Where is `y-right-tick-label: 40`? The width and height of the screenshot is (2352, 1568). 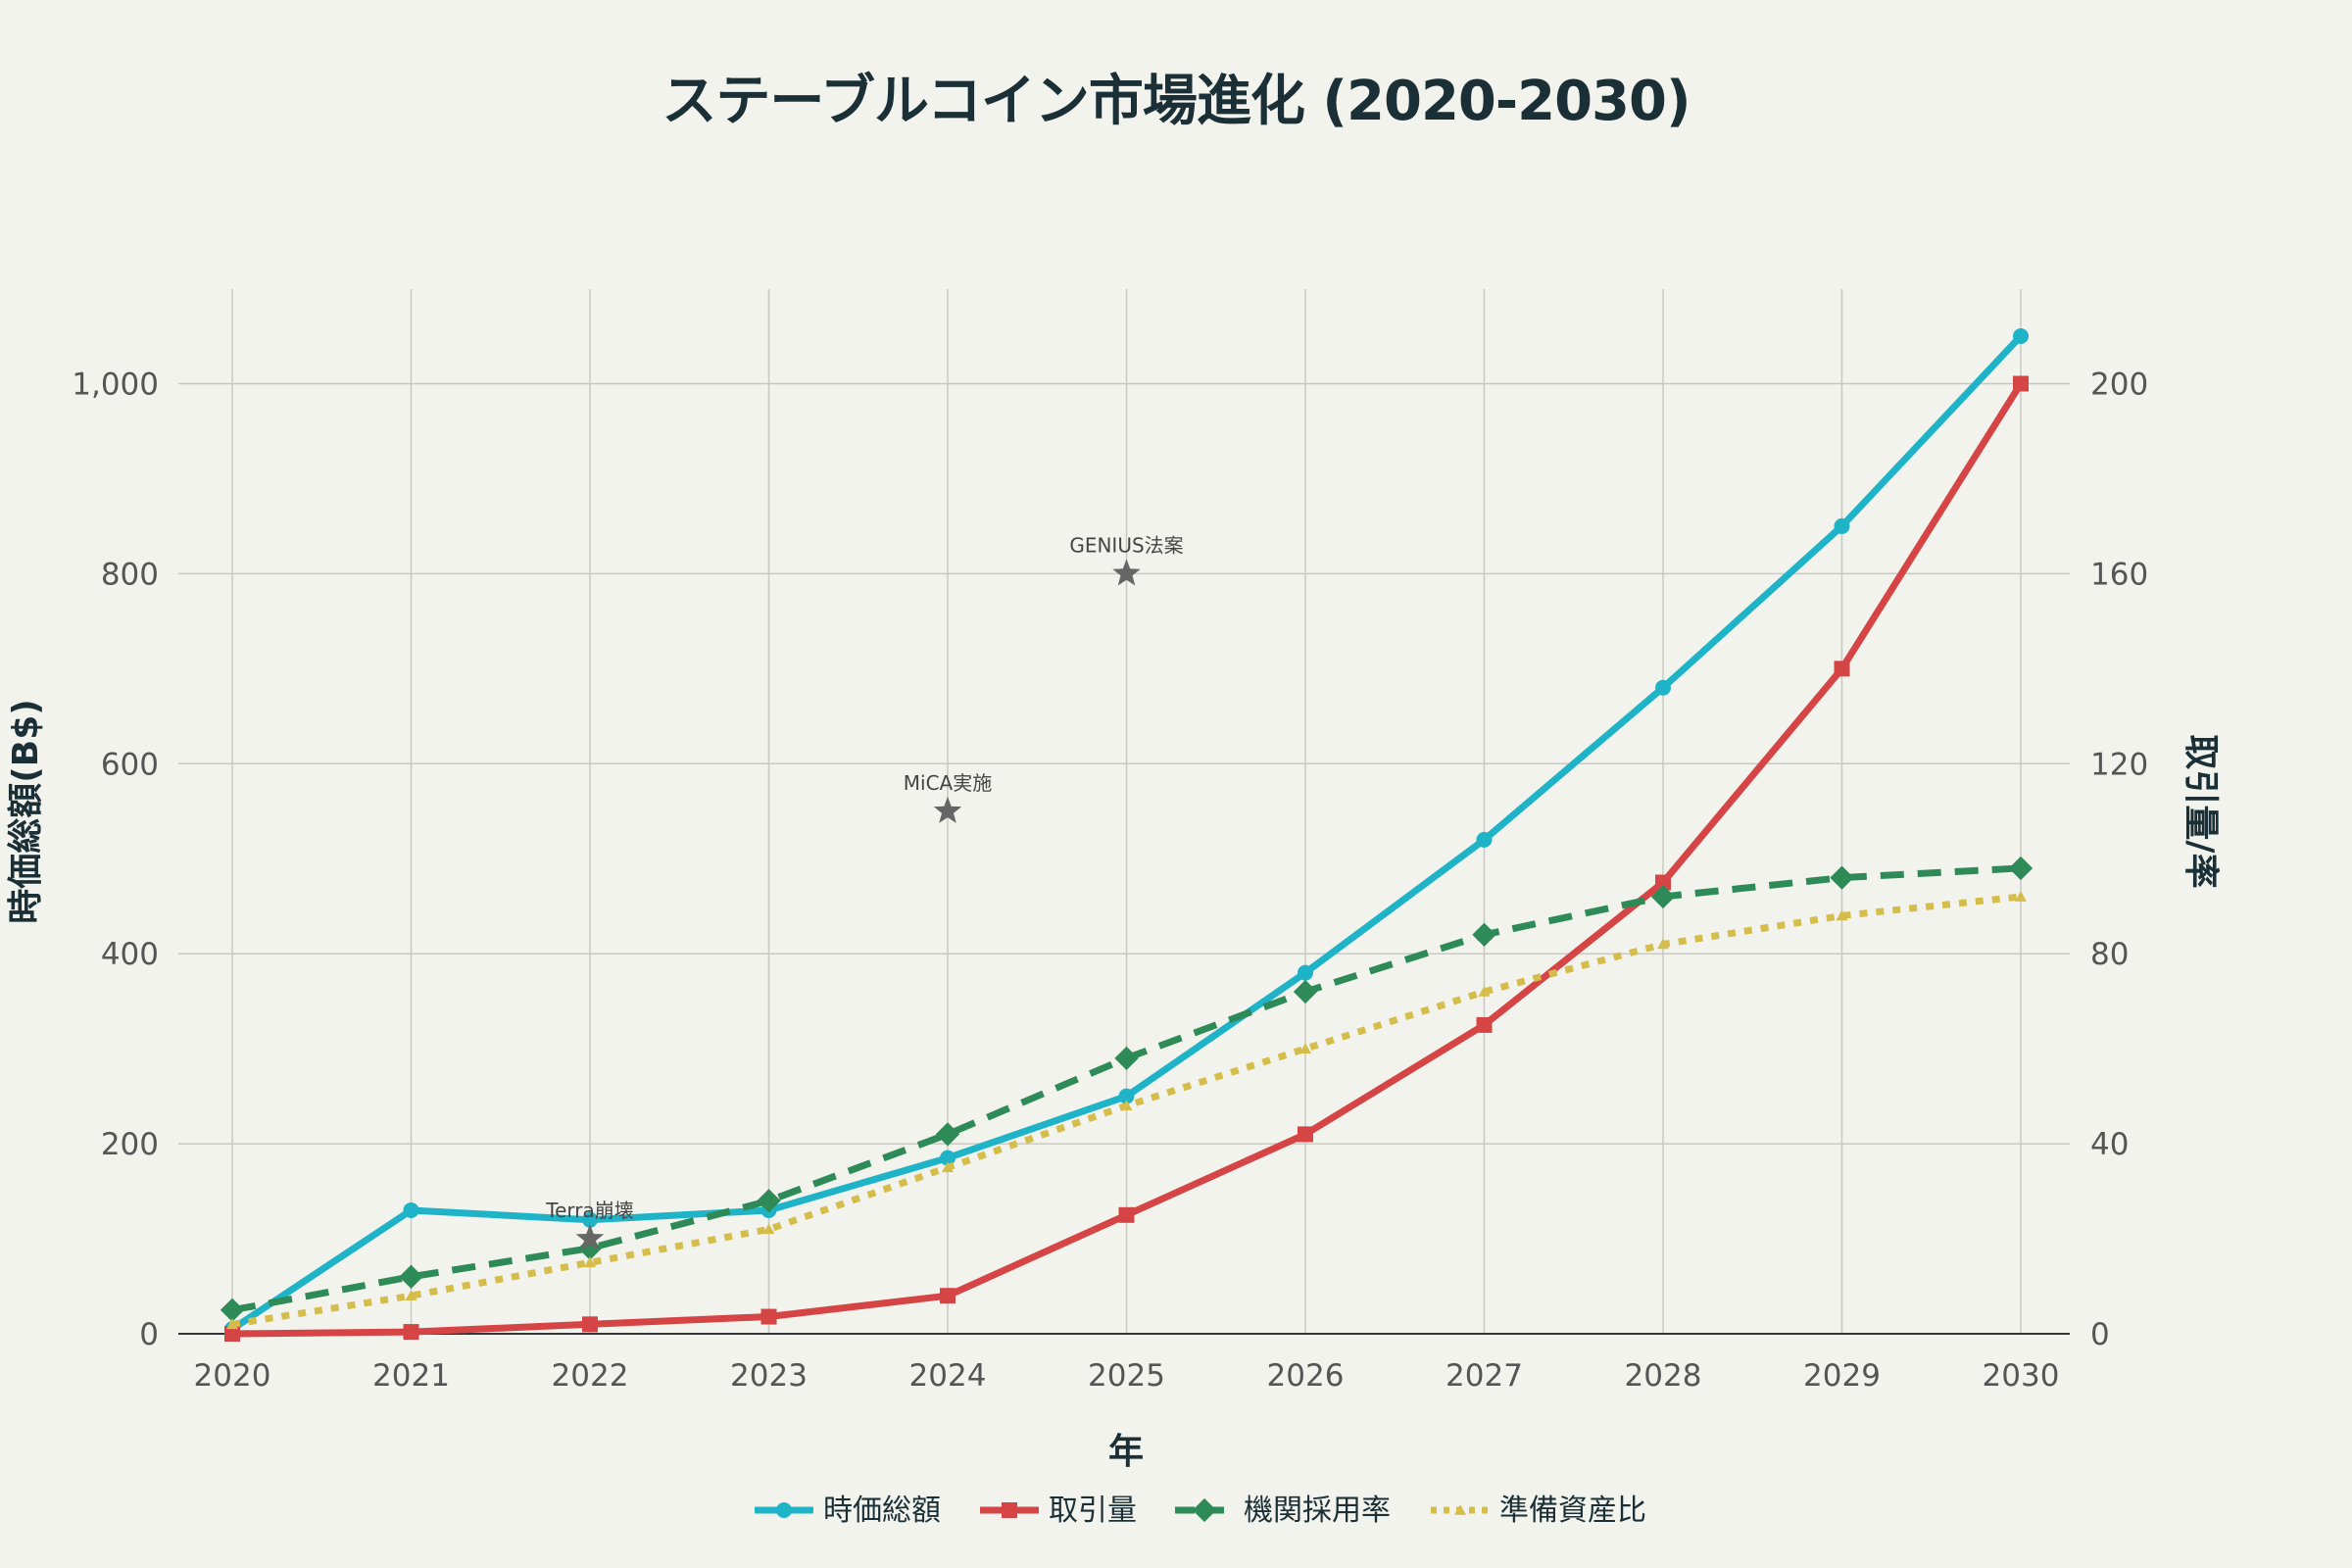
y-right-tick-label: 40 is located at coordinates (2109, 1144).